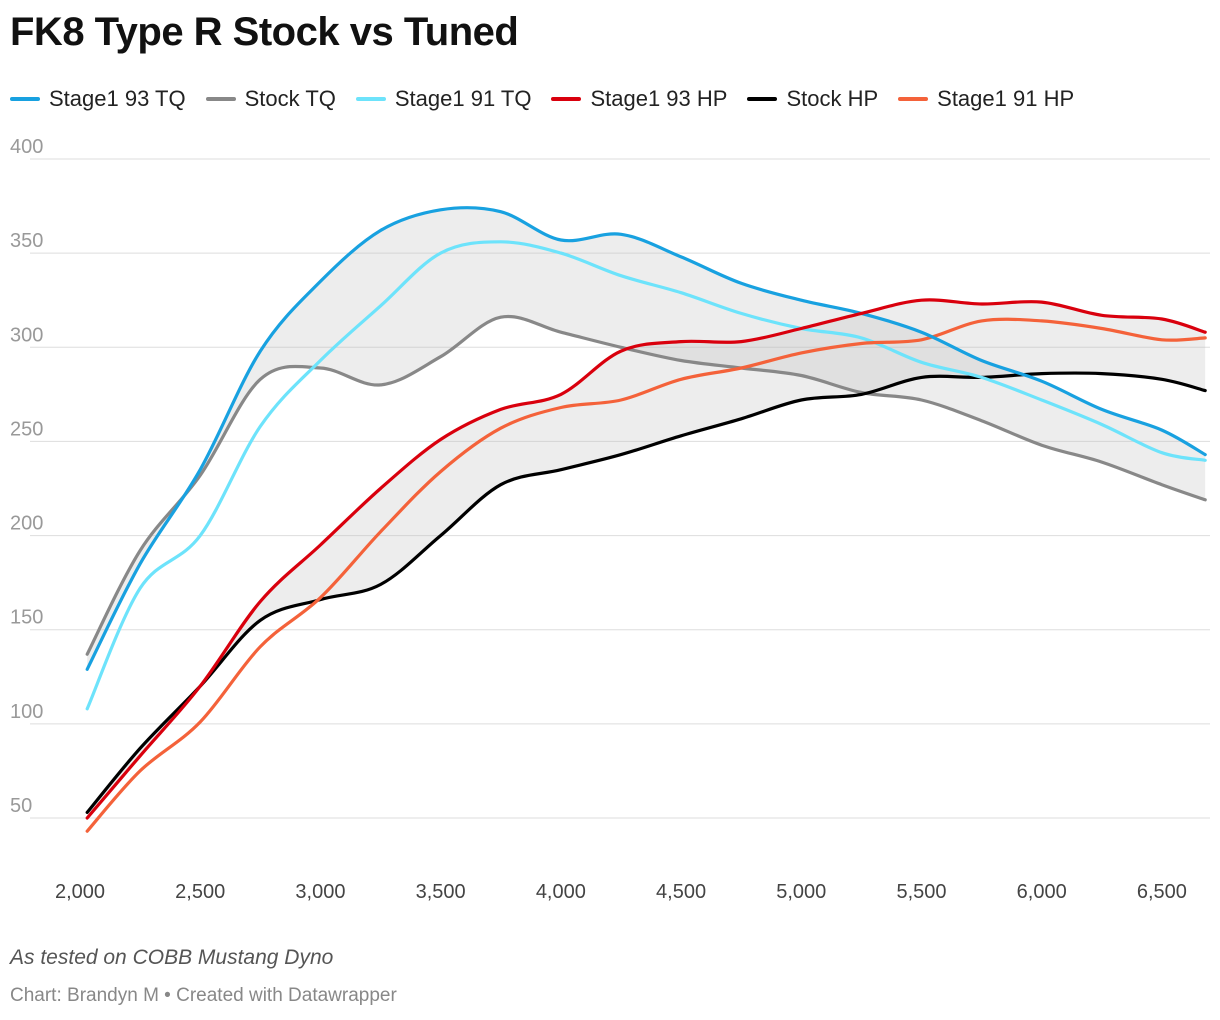 This screenshot has height=1020, width=1220. What do you see at coordinates (21, 806) in the screenshot?
I see `y-tick-label-50: 50` at bounding box center [21, 806].